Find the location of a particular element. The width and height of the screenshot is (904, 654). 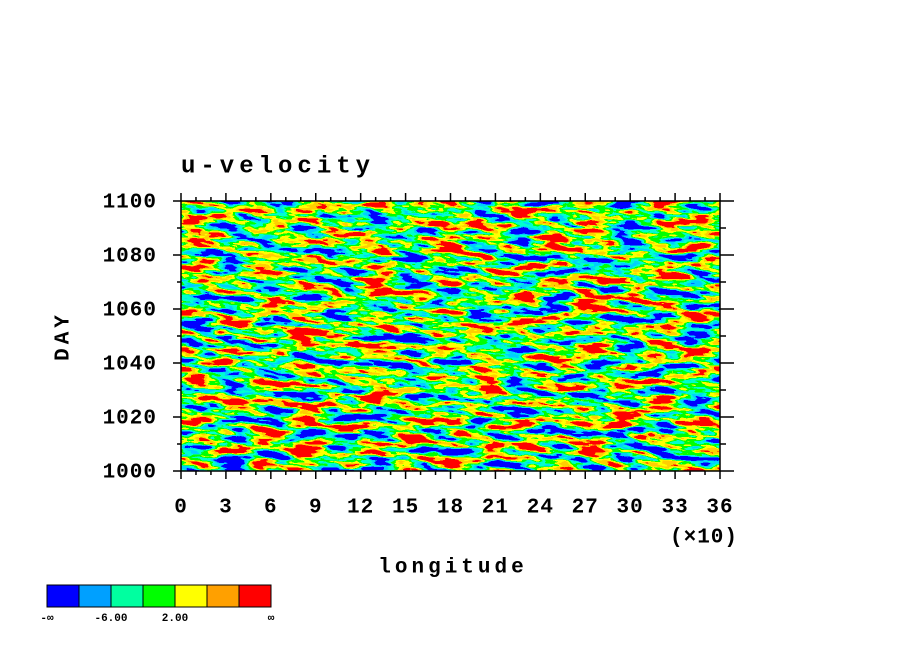

colorbar-label: -∞ is located at coordinates (47, 619).